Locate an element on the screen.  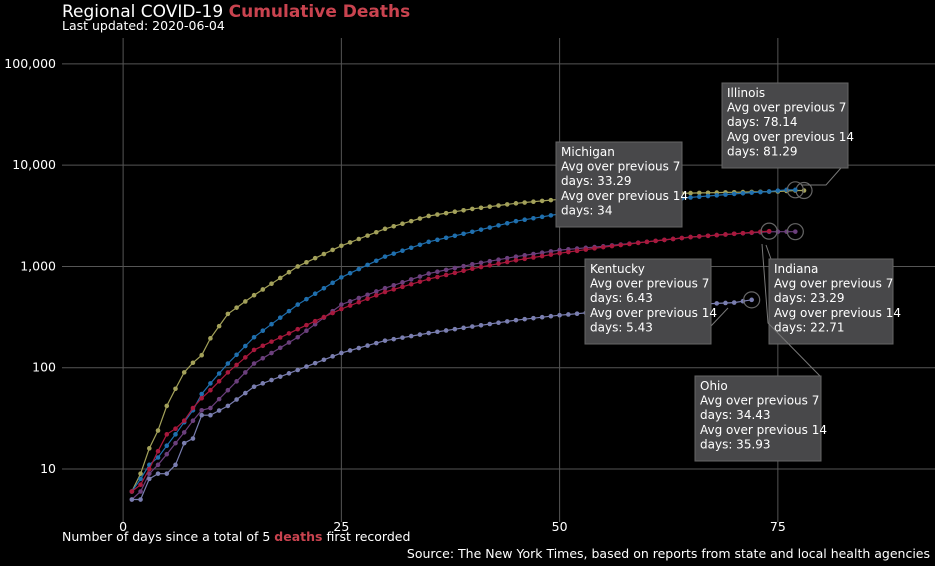
tooltip-connector-indiana is located at coordinates (768, 252).